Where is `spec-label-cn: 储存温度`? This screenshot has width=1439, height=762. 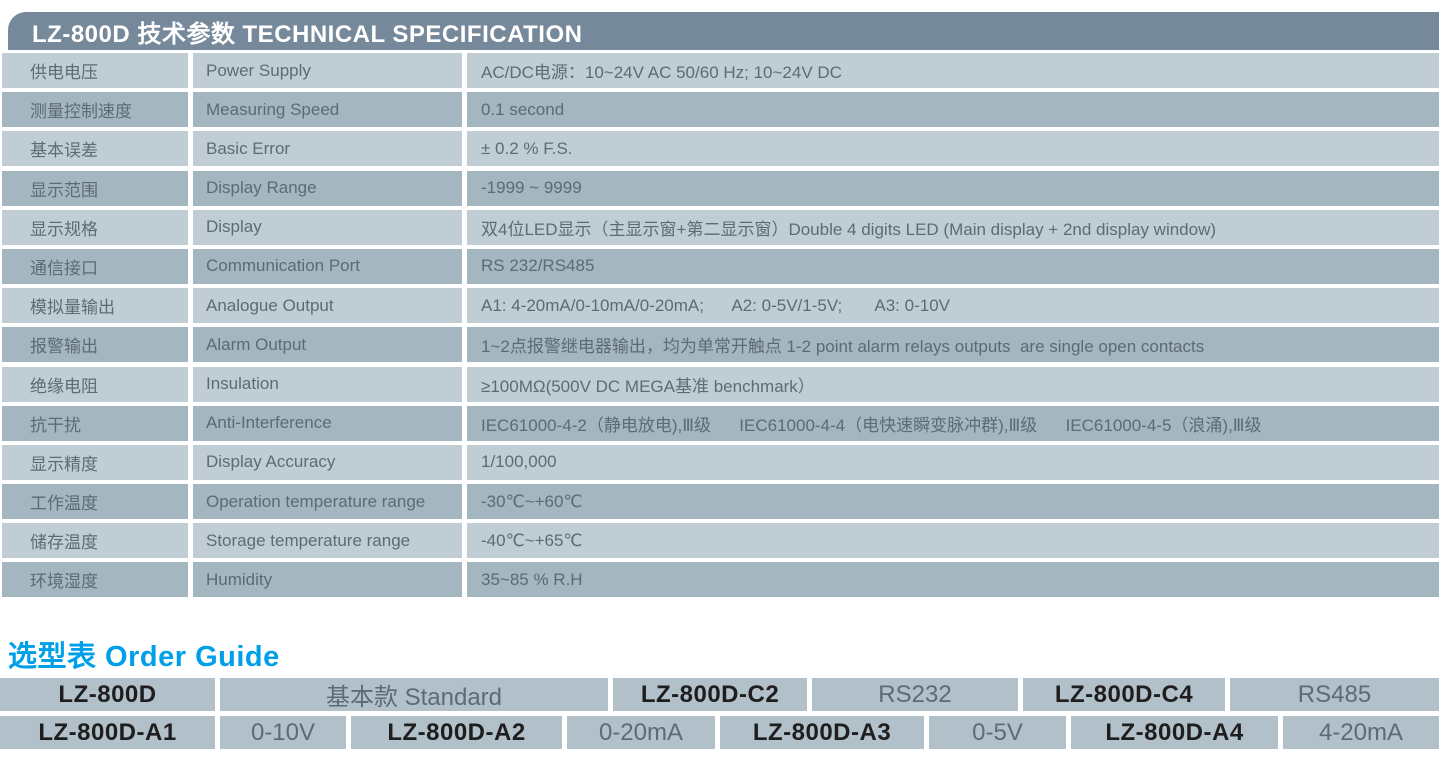 spec-label-cn: 储存温度 is located at coordinates (95, 541).